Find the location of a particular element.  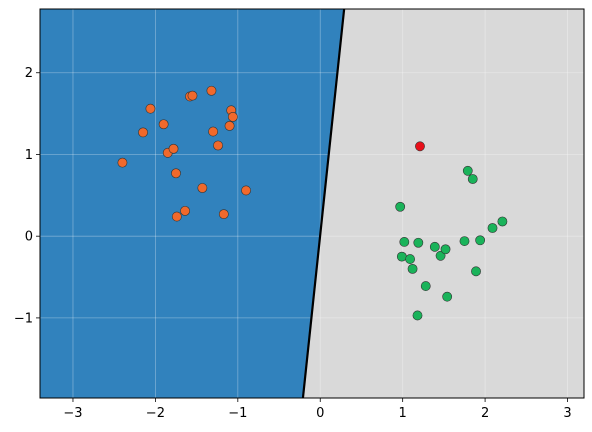

decision-boundary-line is located at coordinates (323, 203).